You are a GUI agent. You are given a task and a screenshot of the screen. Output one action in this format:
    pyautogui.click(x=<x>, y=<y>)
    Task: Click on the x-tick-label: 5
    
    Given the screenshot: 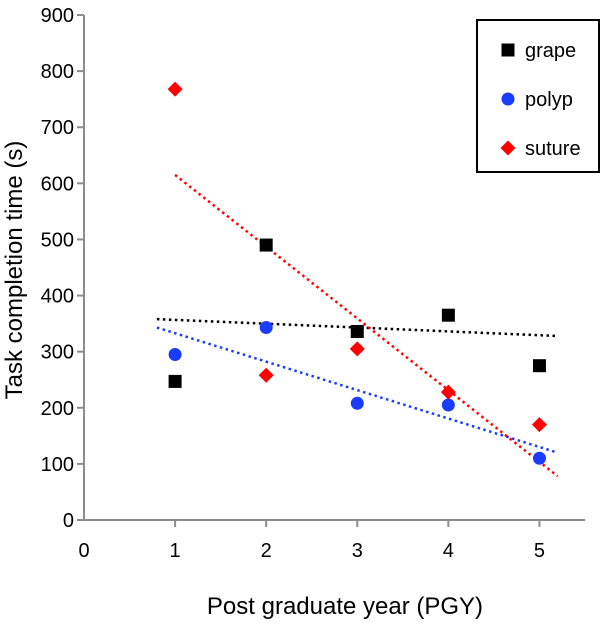 What is the action you would take?
    pyautogui.click(x=539, y=551)
    